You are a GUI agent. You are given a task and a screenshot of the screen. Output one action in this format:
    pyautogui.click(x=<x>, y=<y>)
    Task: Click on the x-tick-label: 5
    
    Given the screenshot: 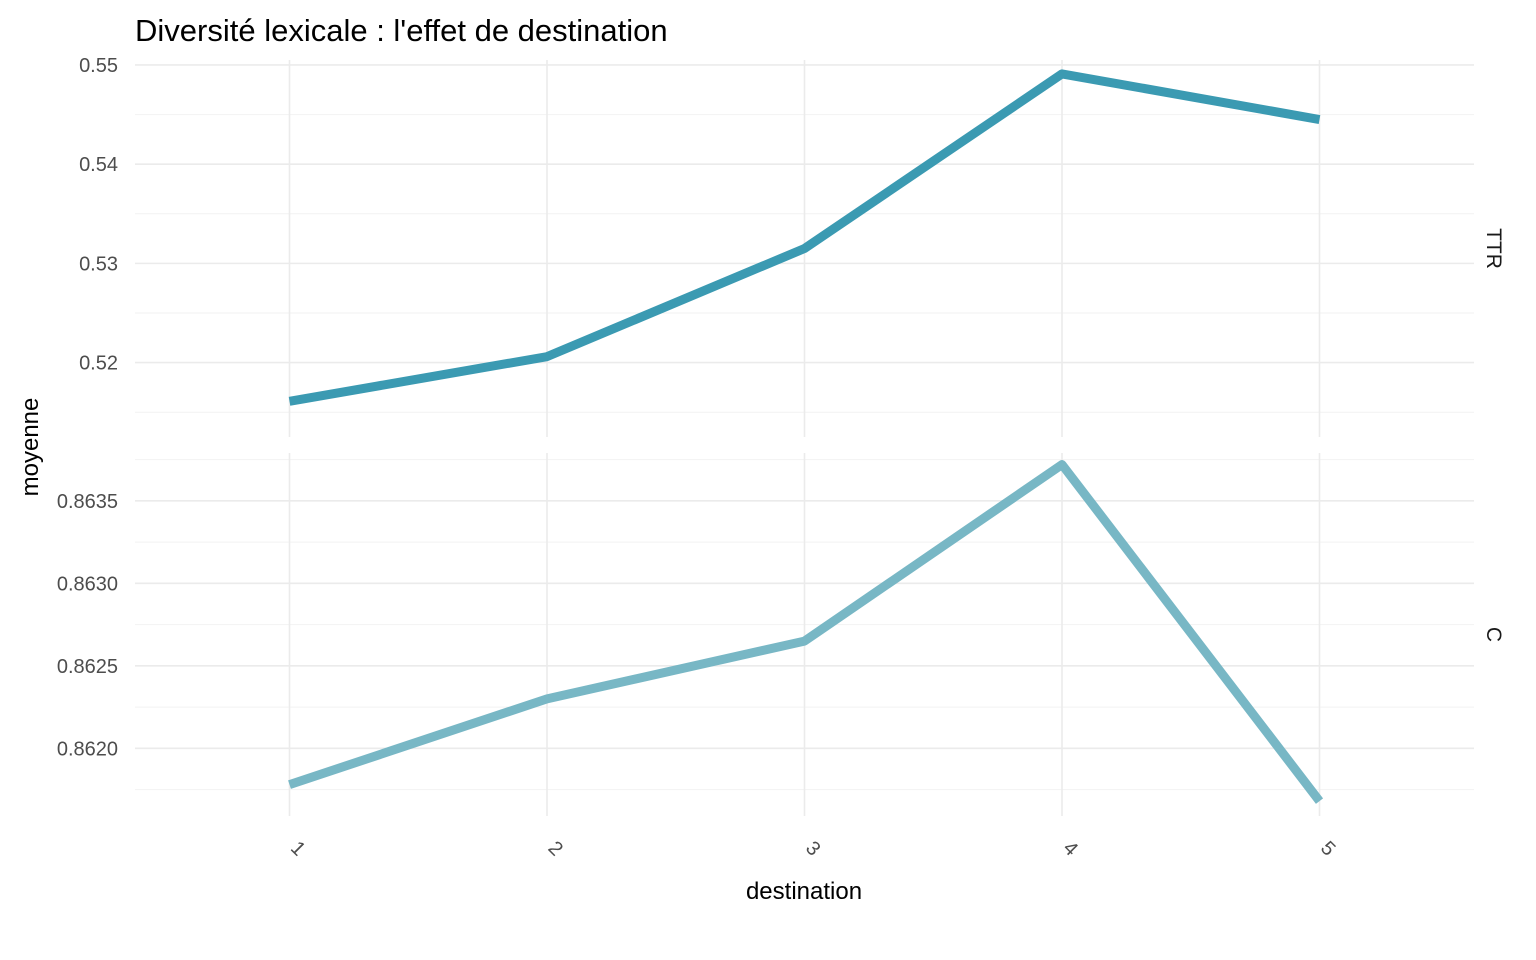 What is the action you would take?
    pyautogui.click(x=1327, y=848)
    